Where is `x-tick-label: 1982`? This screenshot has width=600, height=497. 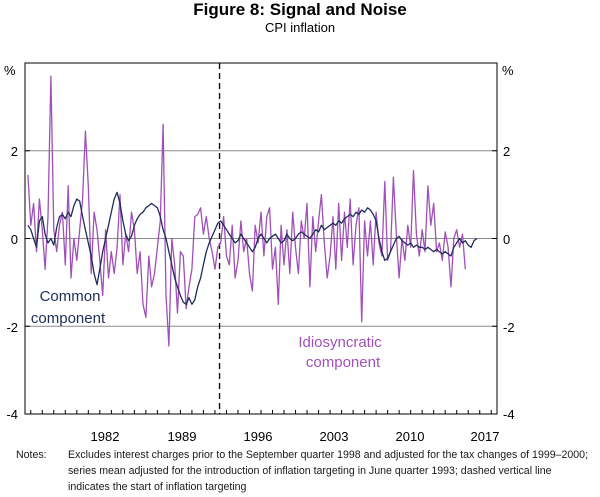 x-tick-label: 1982 is located at coordinates (105, 436).